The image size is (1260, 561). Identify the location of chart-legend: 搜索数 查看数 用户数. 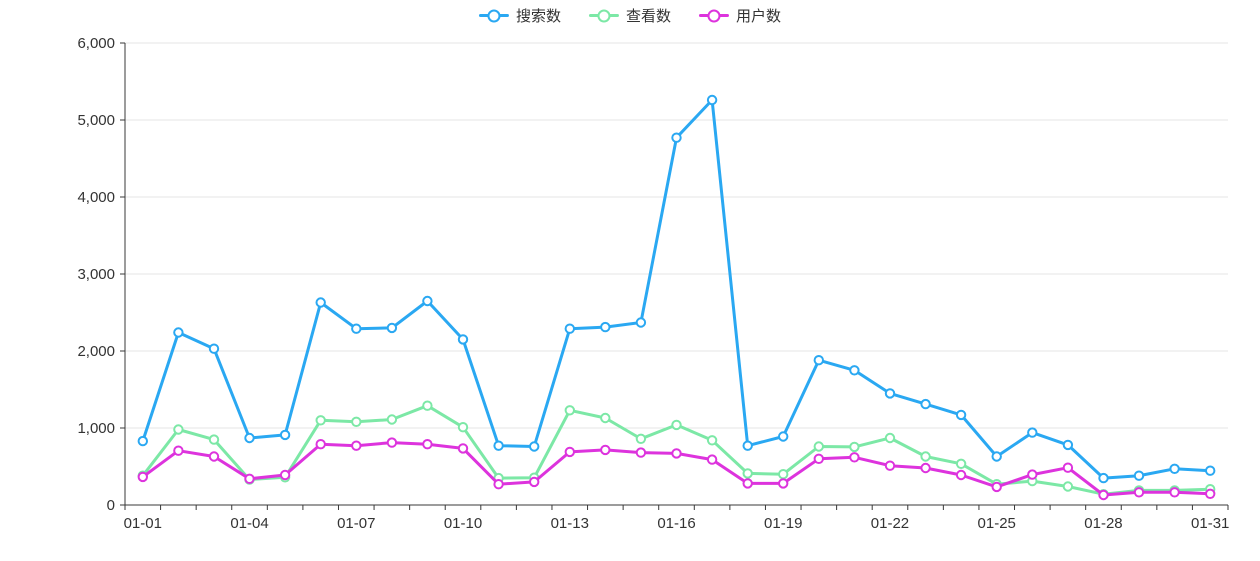
(629, 15).